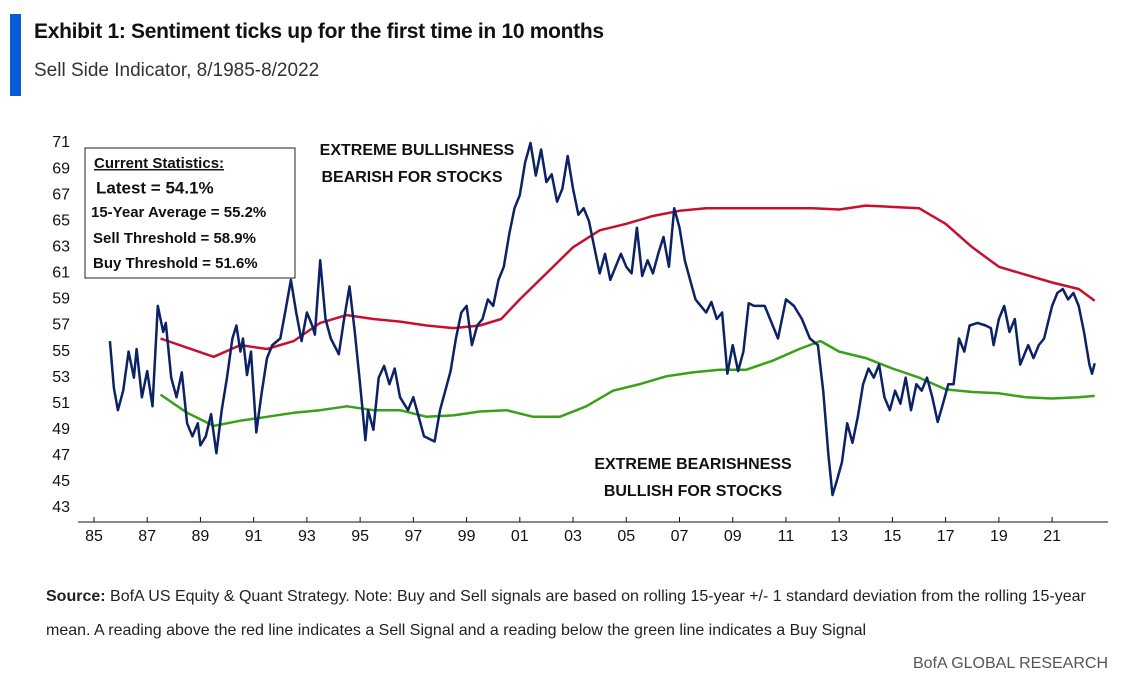  I want to click on accent-bar, so click(15, 55).